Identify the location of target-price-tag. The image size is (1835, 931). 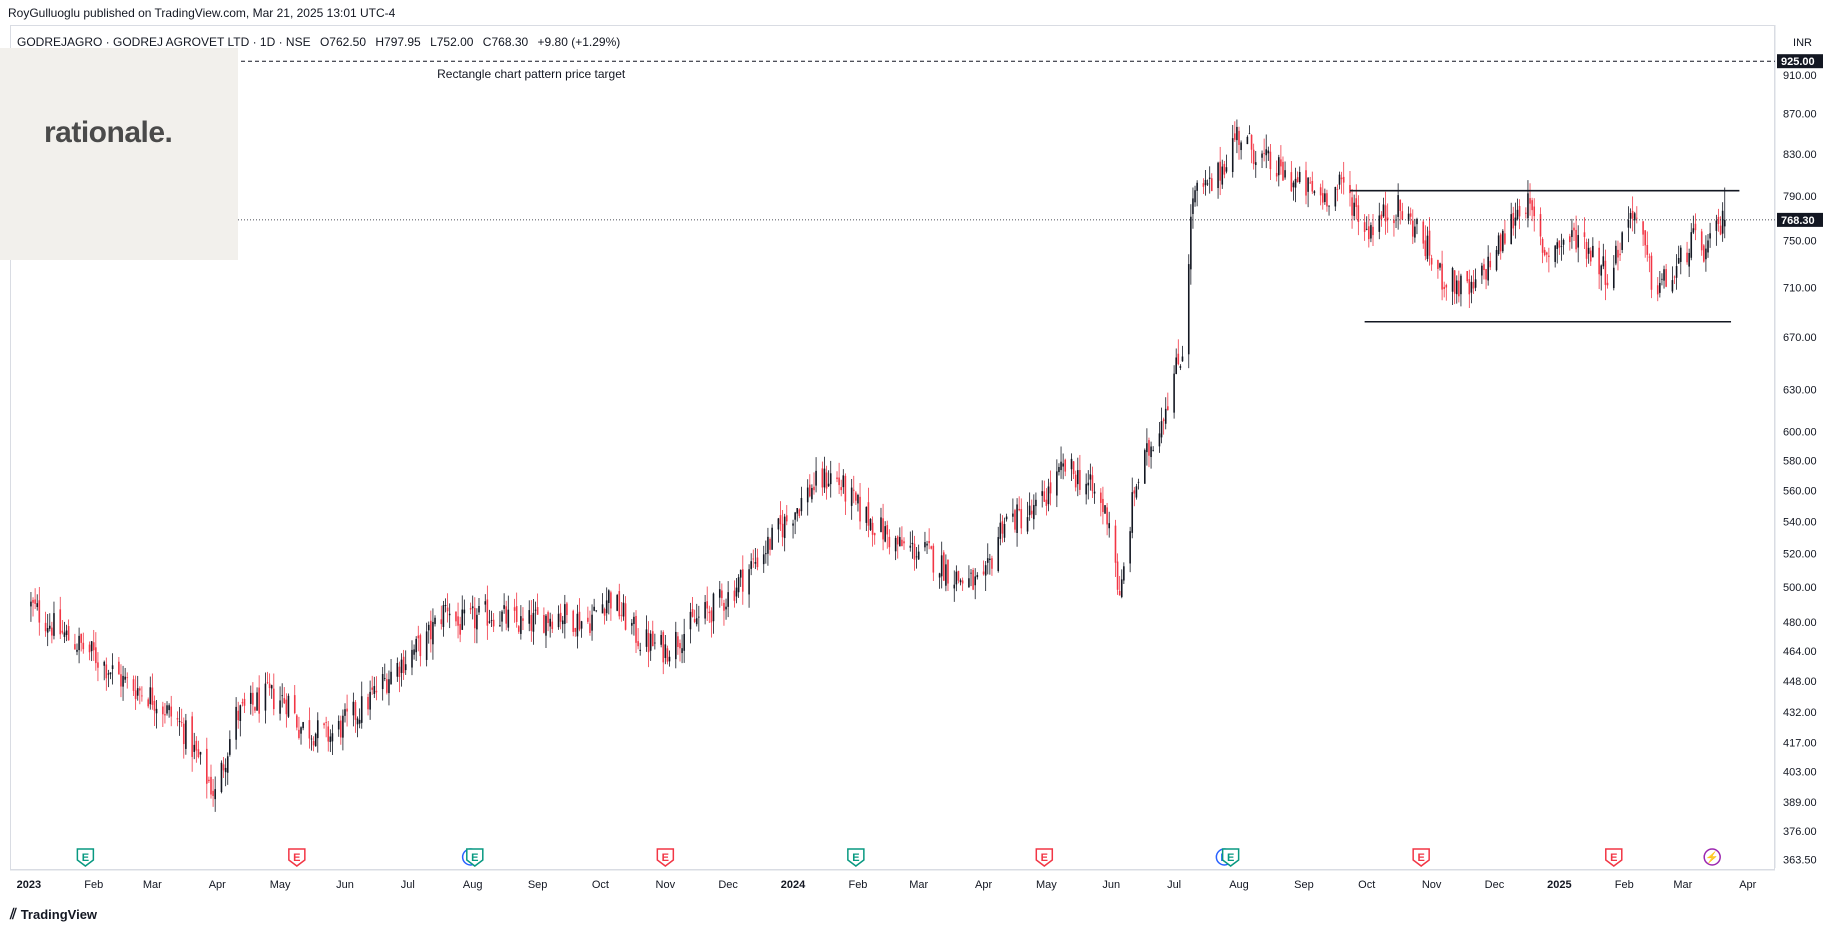
(1800, 61).